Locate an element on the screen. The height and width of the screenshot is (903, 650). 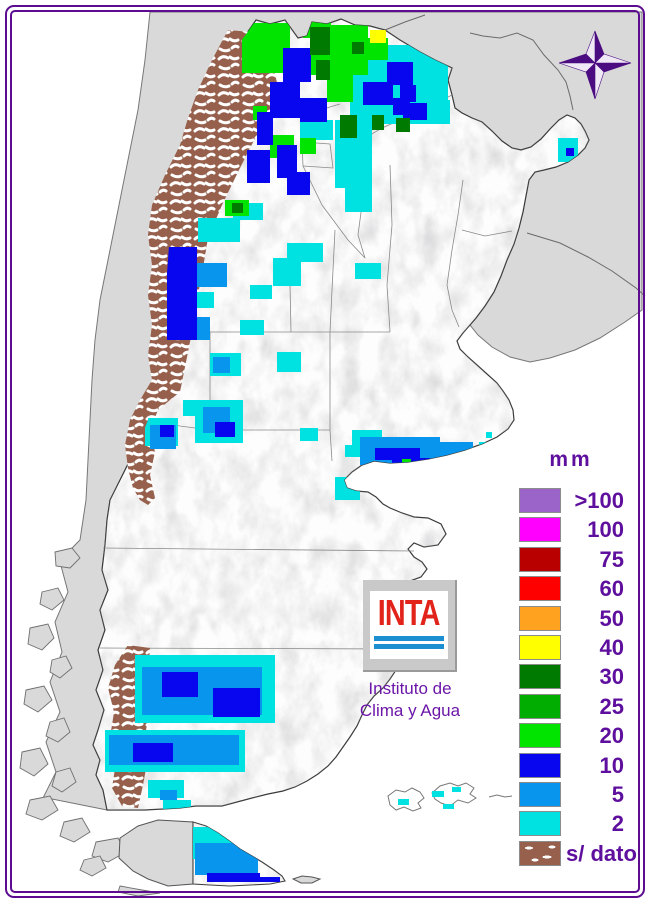
legend-item: 100 is located at coordinates (579, 530).